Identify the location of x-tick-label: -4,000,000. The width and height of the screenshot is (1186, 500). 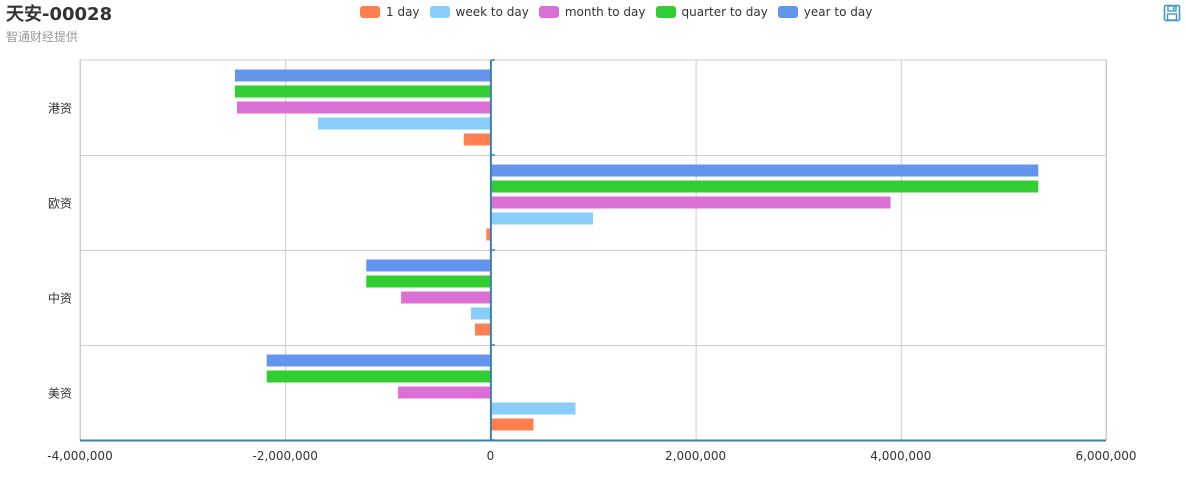
(79, 456).